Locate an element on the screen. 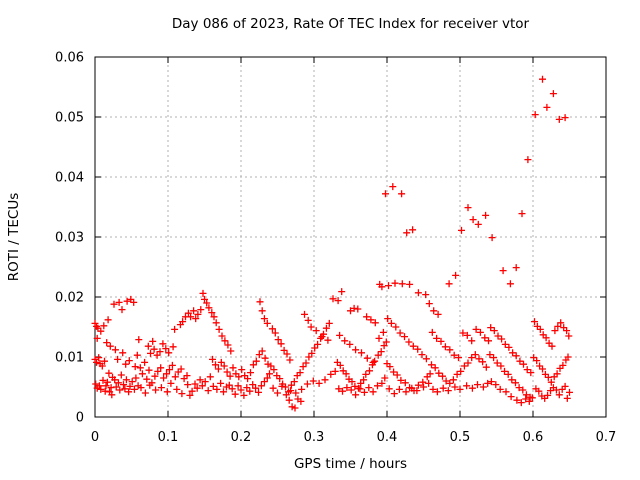 This screenshot has width=640, height=480. y-tick-label: 0 is located at coordinates (80, 418).